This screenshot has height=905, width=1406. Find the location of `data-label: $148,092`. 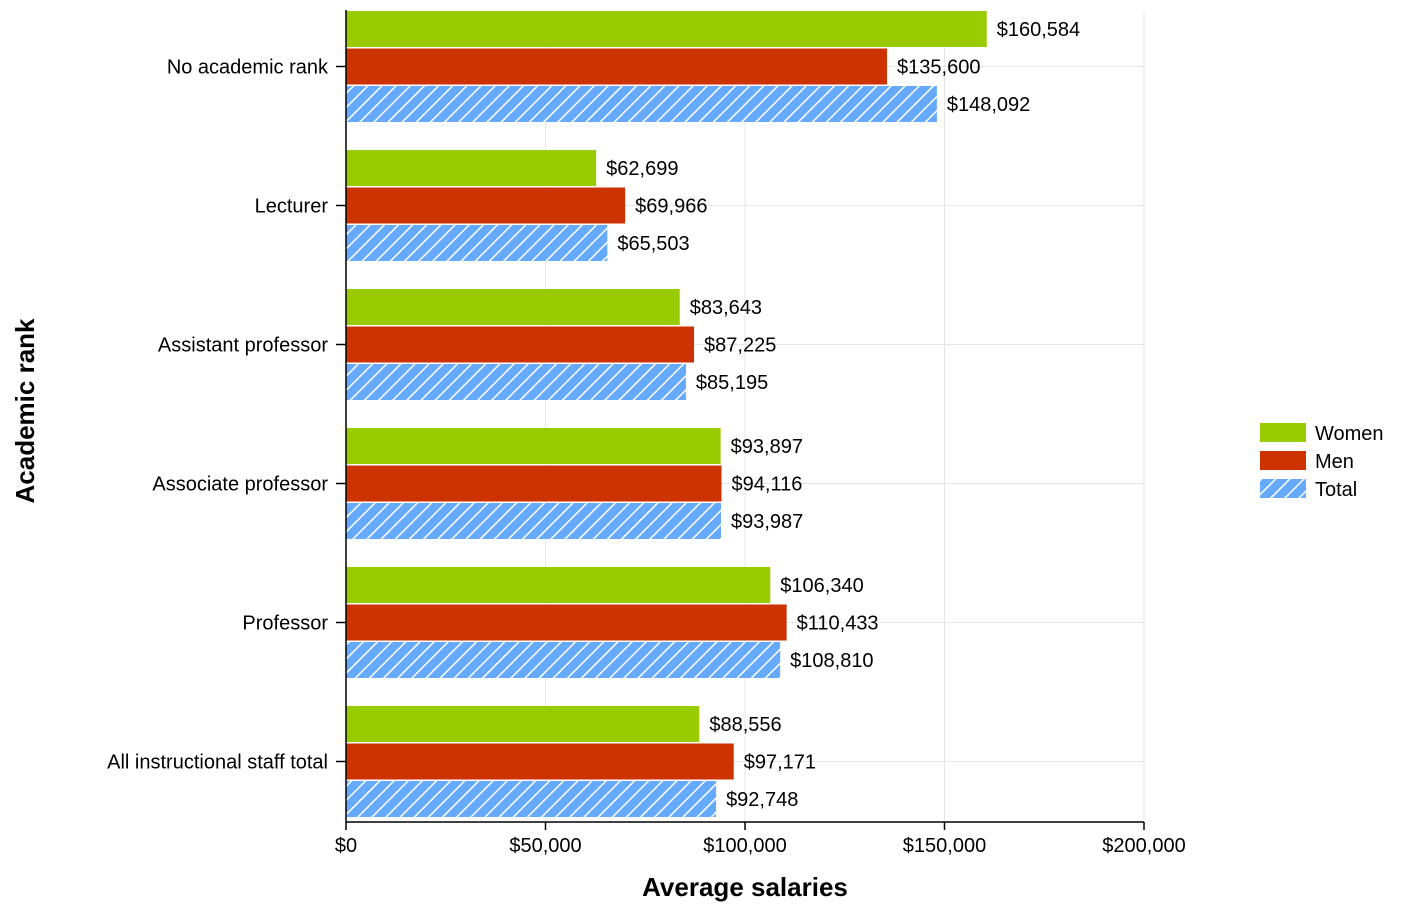

data-label: $148,092 is located at coordinates (988, 105).